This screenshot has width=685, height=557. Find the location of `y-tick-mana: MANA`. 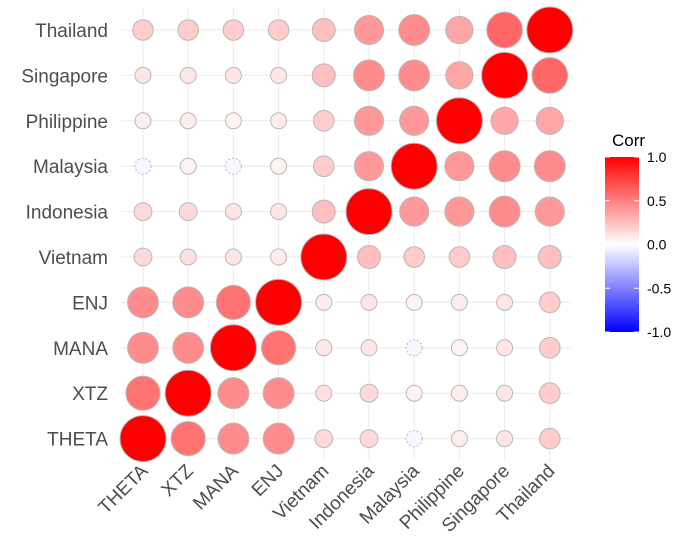

y-tick-mana: MANA is located at coordinates (80, 349).